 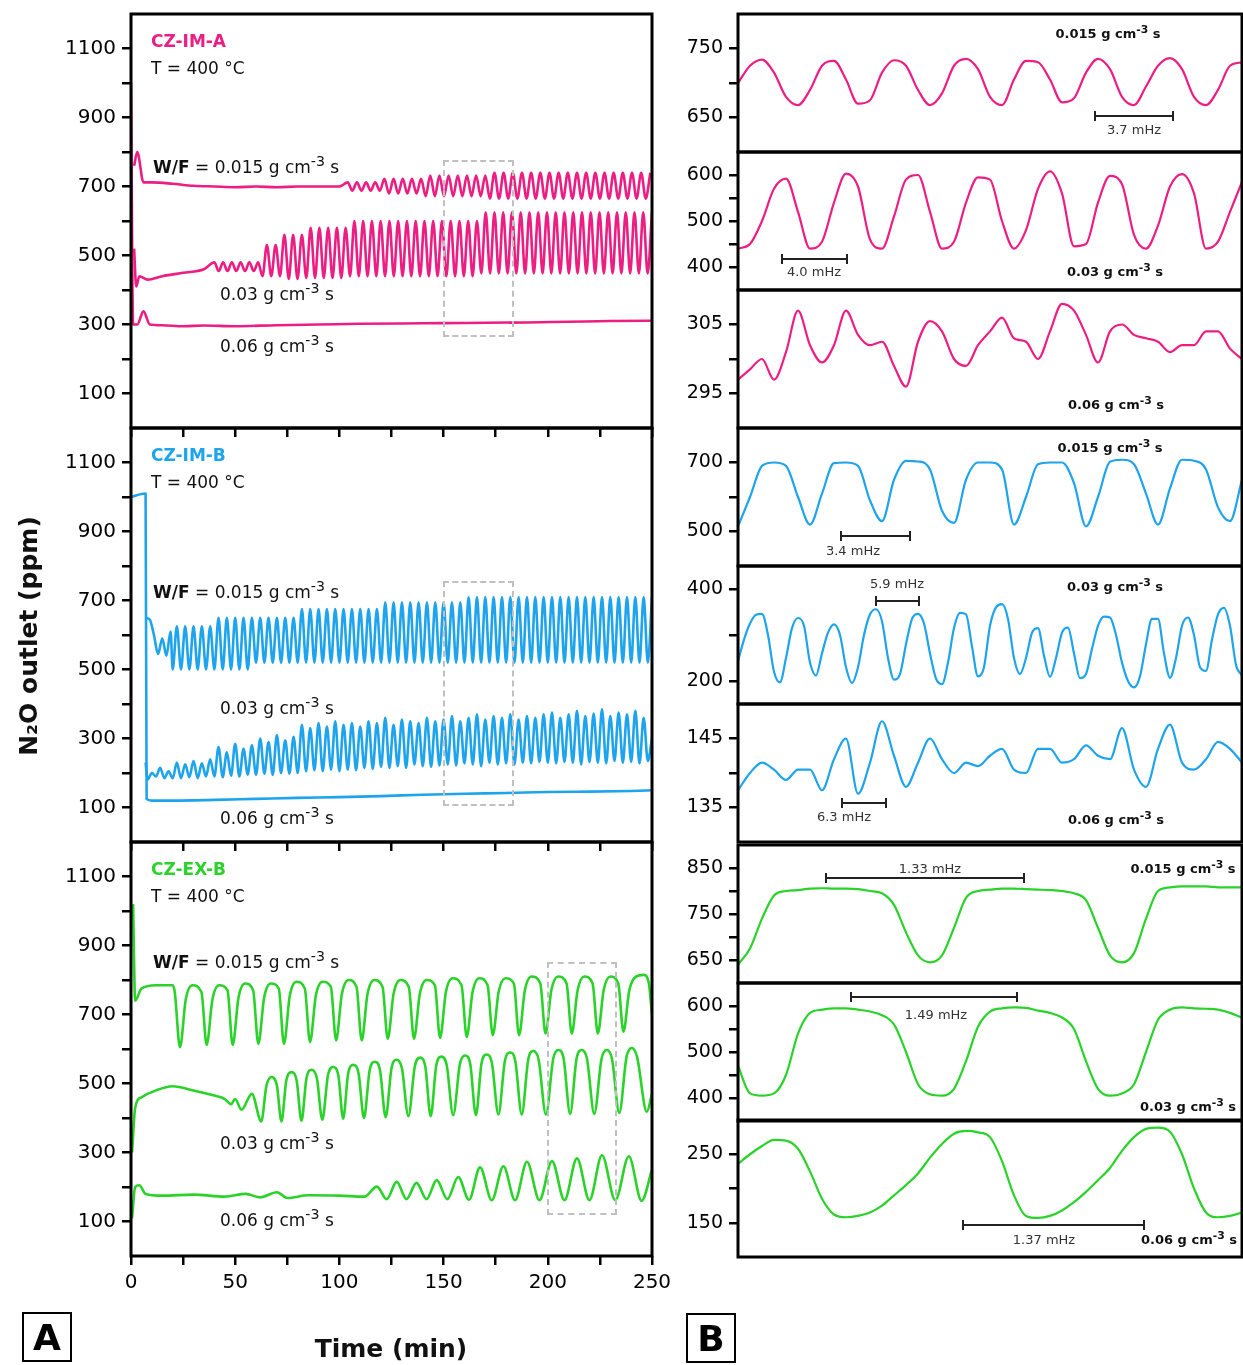 I want to click on annotation: 6.3 mHz, so click(x=844, y=816).